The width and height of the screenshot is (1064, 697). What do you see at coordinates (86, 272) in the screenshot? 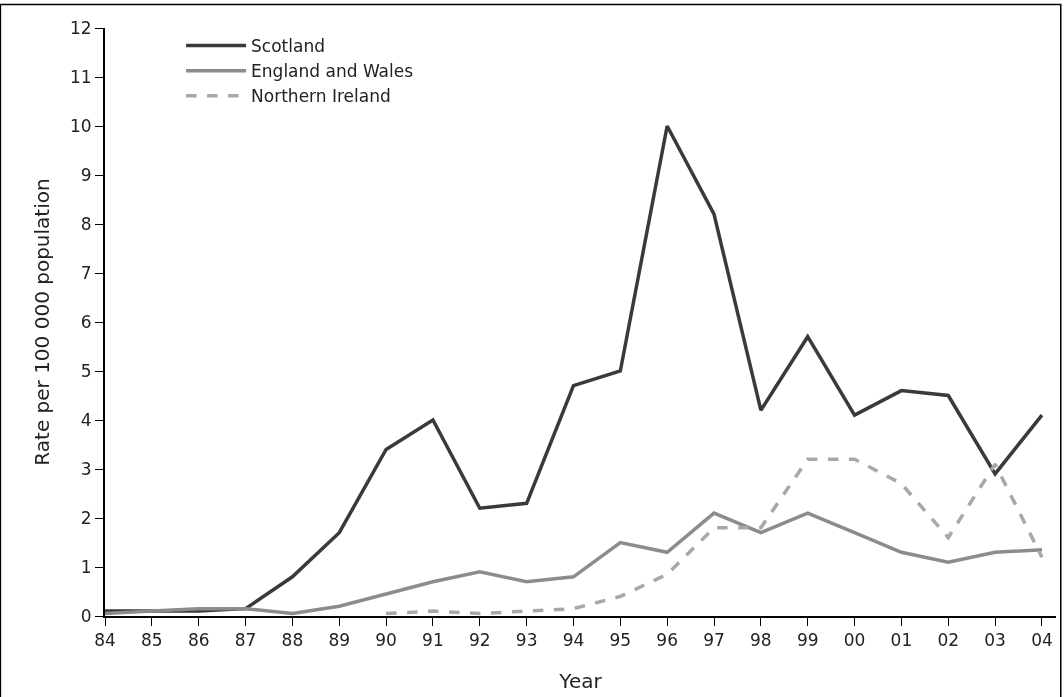
I see `y-tick-label: 7` at bounding box center [86, 272].